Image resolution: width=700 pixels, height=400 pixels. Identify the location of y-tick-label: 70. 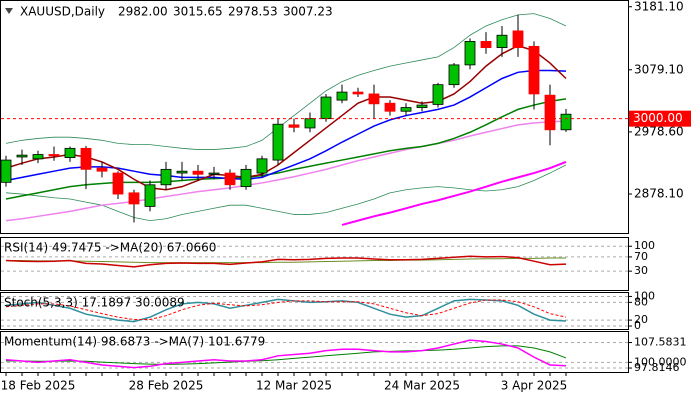
(641, 256).